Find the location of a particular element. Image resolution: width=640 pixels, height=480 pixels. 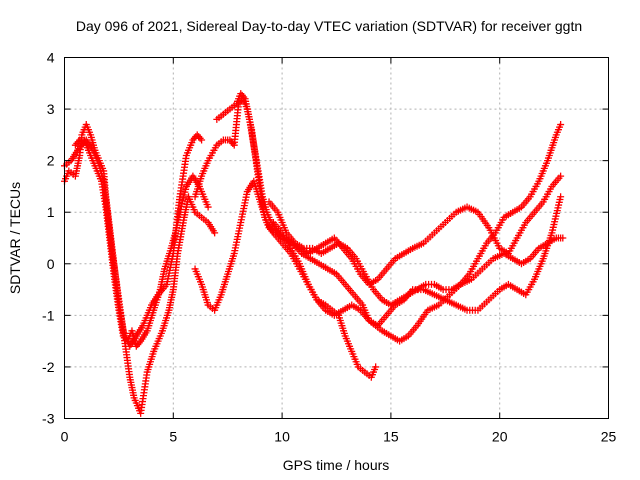

y-tick-label: -1 is located at coordinates (48, 315).